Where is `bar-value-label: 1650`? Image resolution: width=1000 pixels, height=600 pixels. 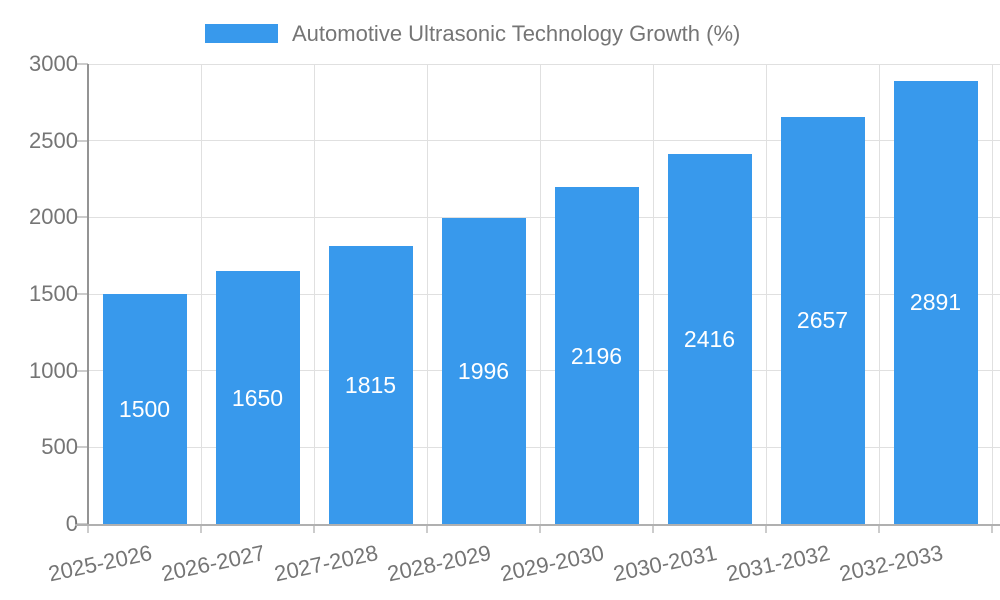
bar-value-label: 1650 is located at coordinates (257, 397).